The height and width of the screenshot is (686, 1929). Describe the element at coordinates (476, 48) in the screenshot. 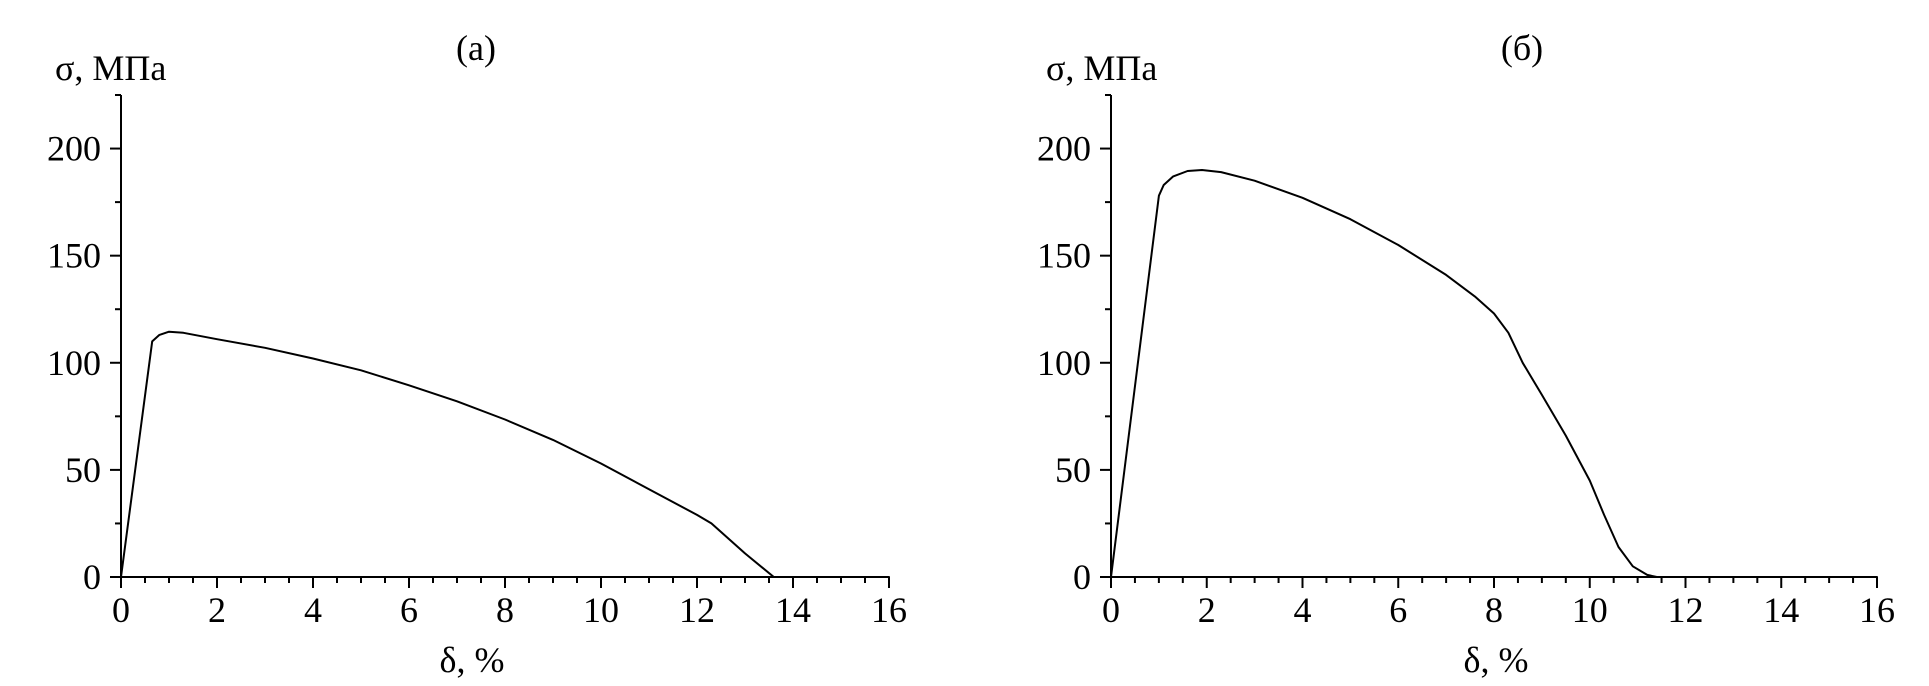

I see `panel-label: (a)` at that location.